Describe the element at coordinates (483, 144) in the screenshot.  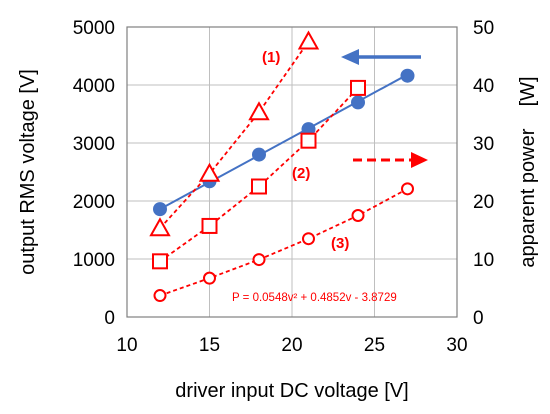
I see `y-right-tick-label: 30` at that location.